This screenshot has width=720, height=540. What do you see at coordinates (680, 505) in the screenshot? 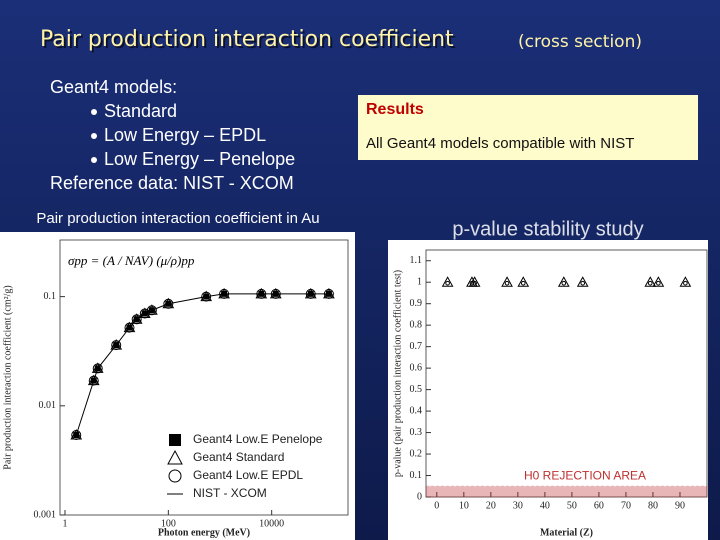
I see `x-tick-label: 90` at bounding box center [680, 505].